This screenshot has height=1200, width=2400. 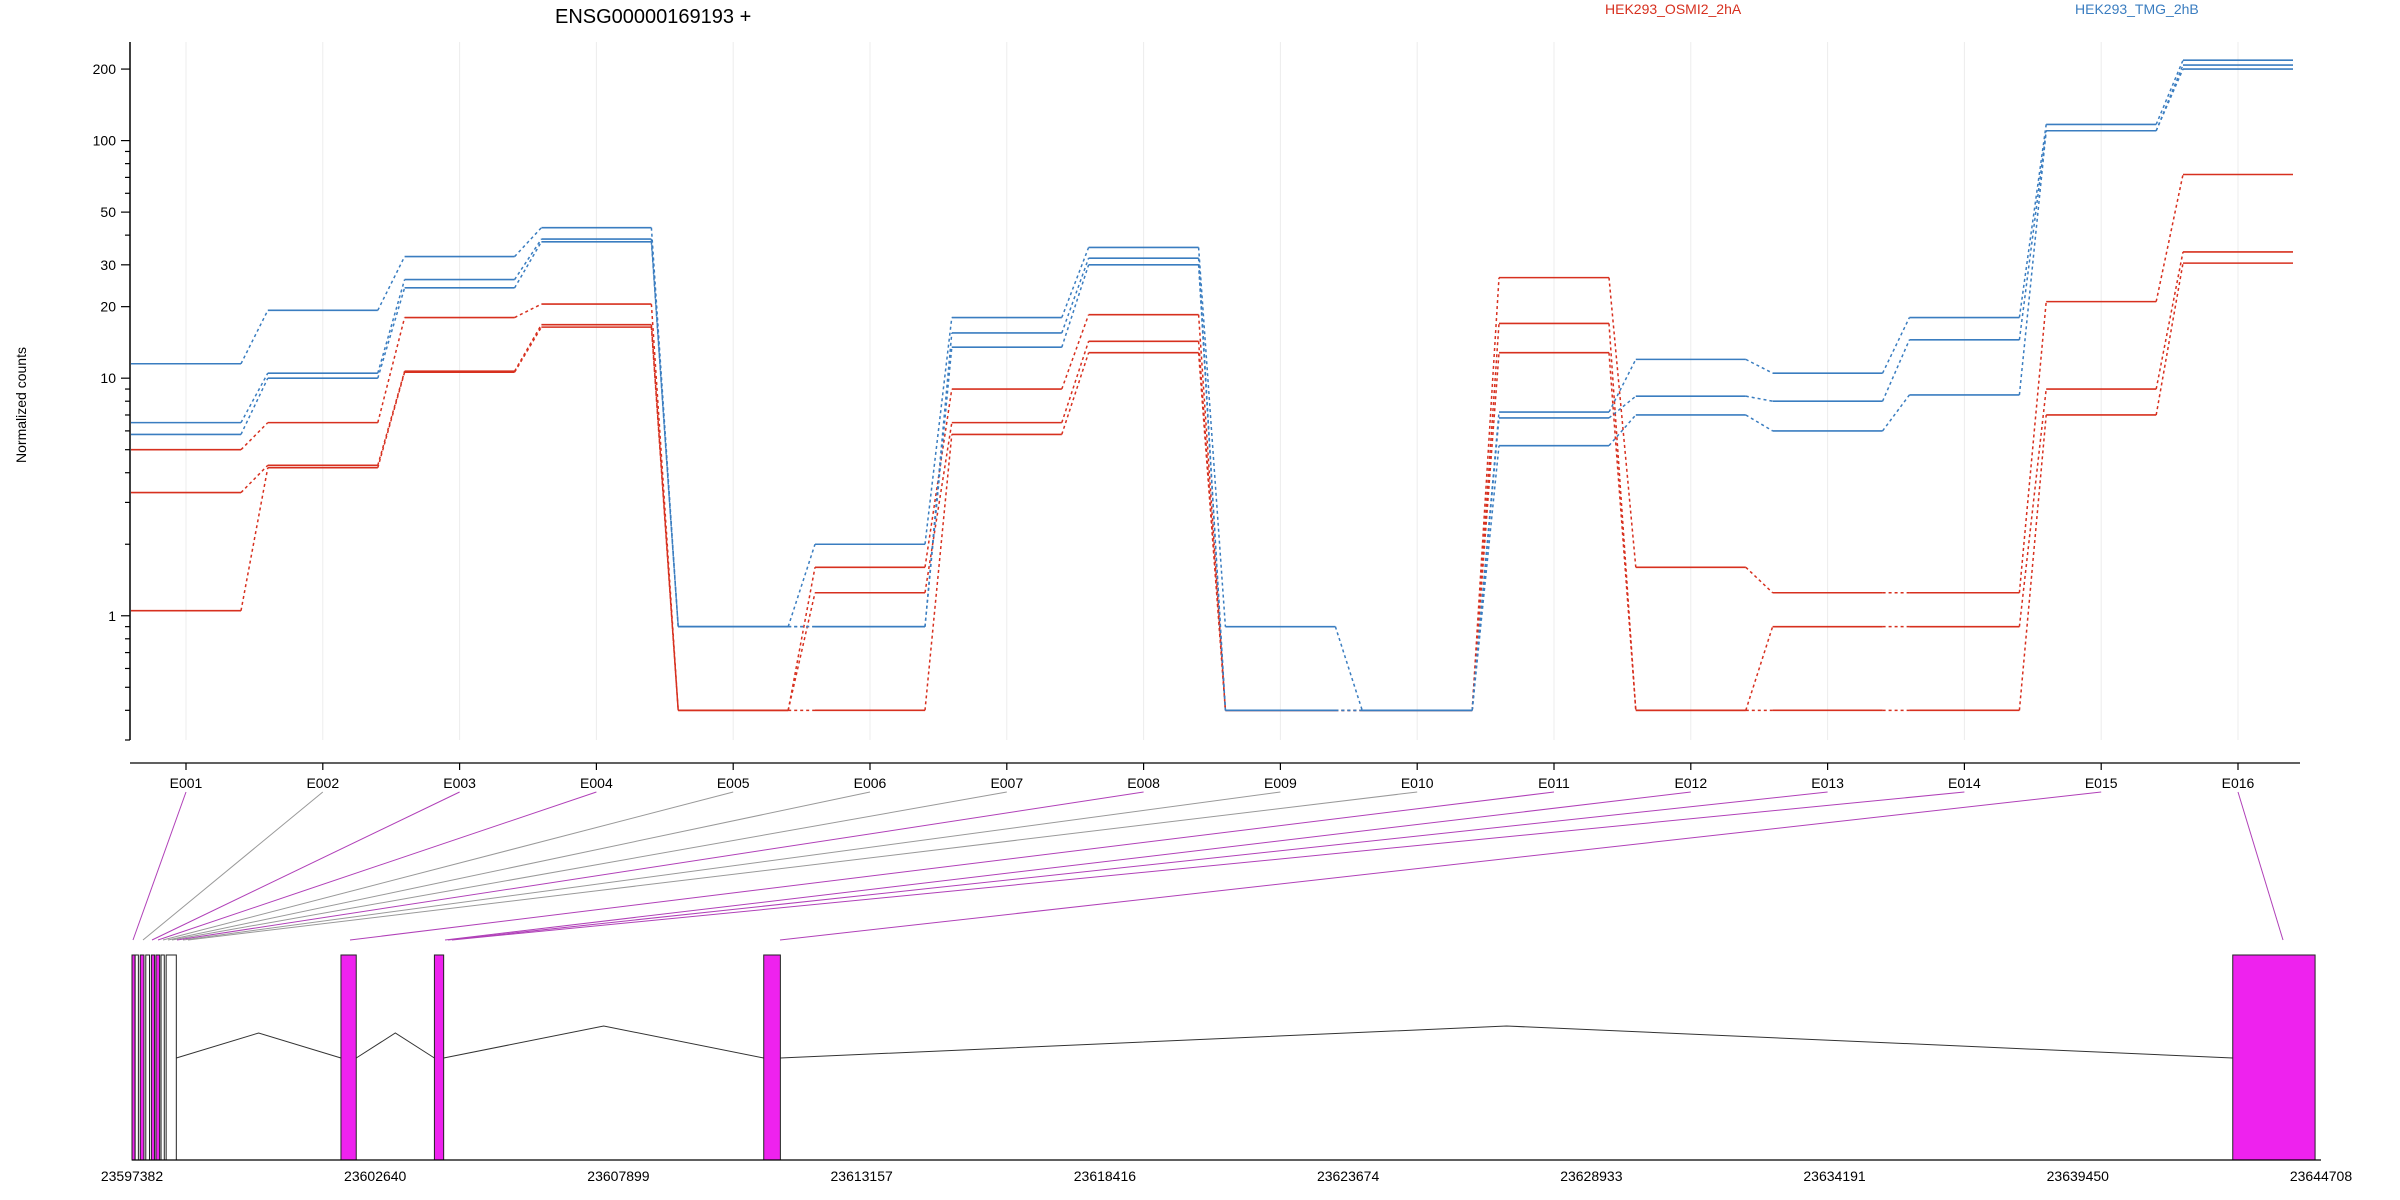 I want to click on genome-tick-label: 23644708, so click(x=2321, y=1176).